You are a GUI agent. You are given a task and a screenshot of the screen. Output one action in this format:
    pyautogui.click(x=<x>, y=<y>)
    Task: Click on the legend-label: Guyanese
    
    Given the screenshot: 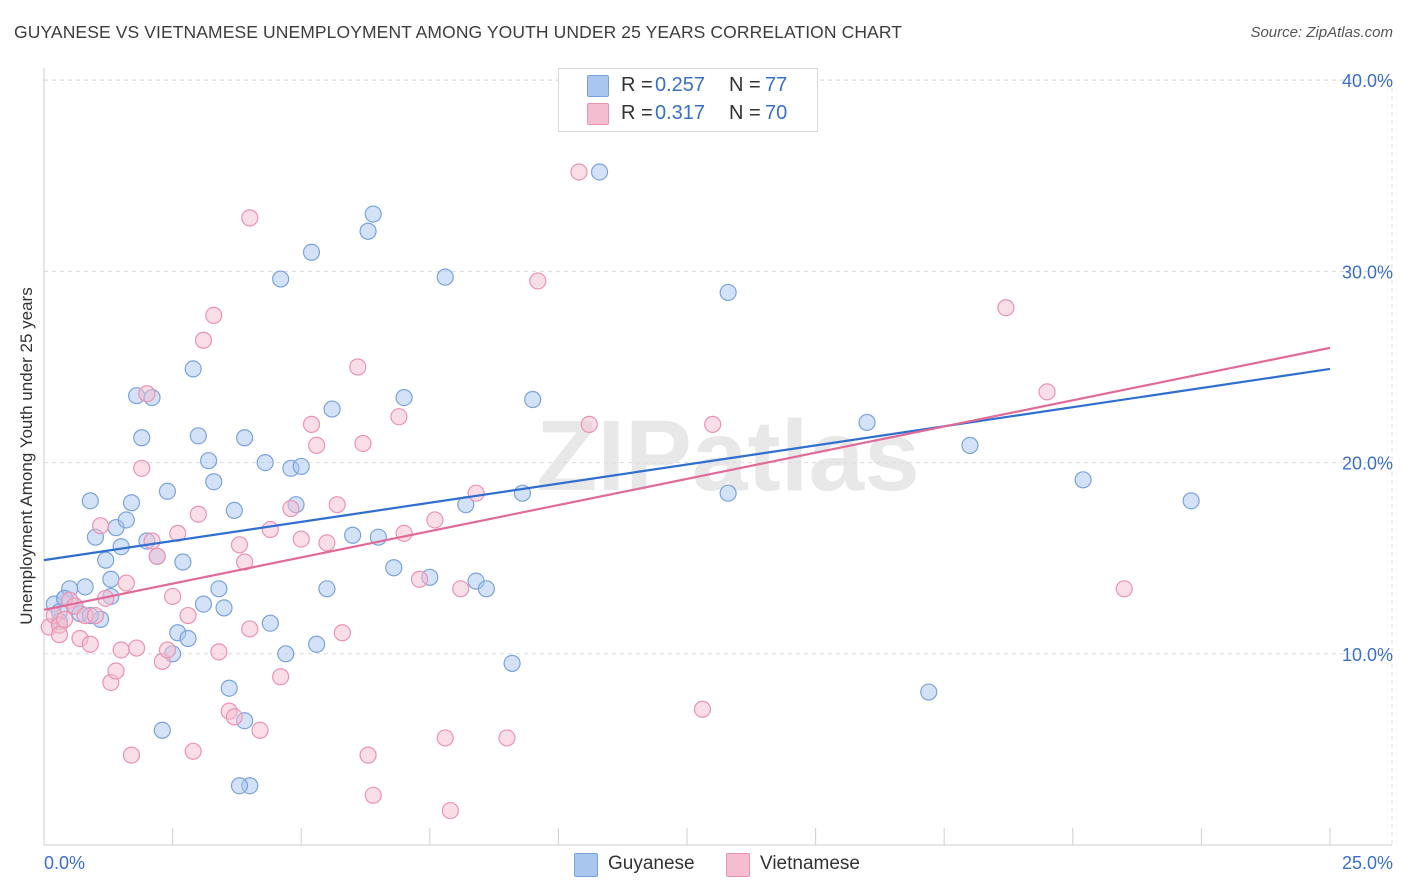 What is the action you would take?
    pyautogui.click(x=651, y=863)
    